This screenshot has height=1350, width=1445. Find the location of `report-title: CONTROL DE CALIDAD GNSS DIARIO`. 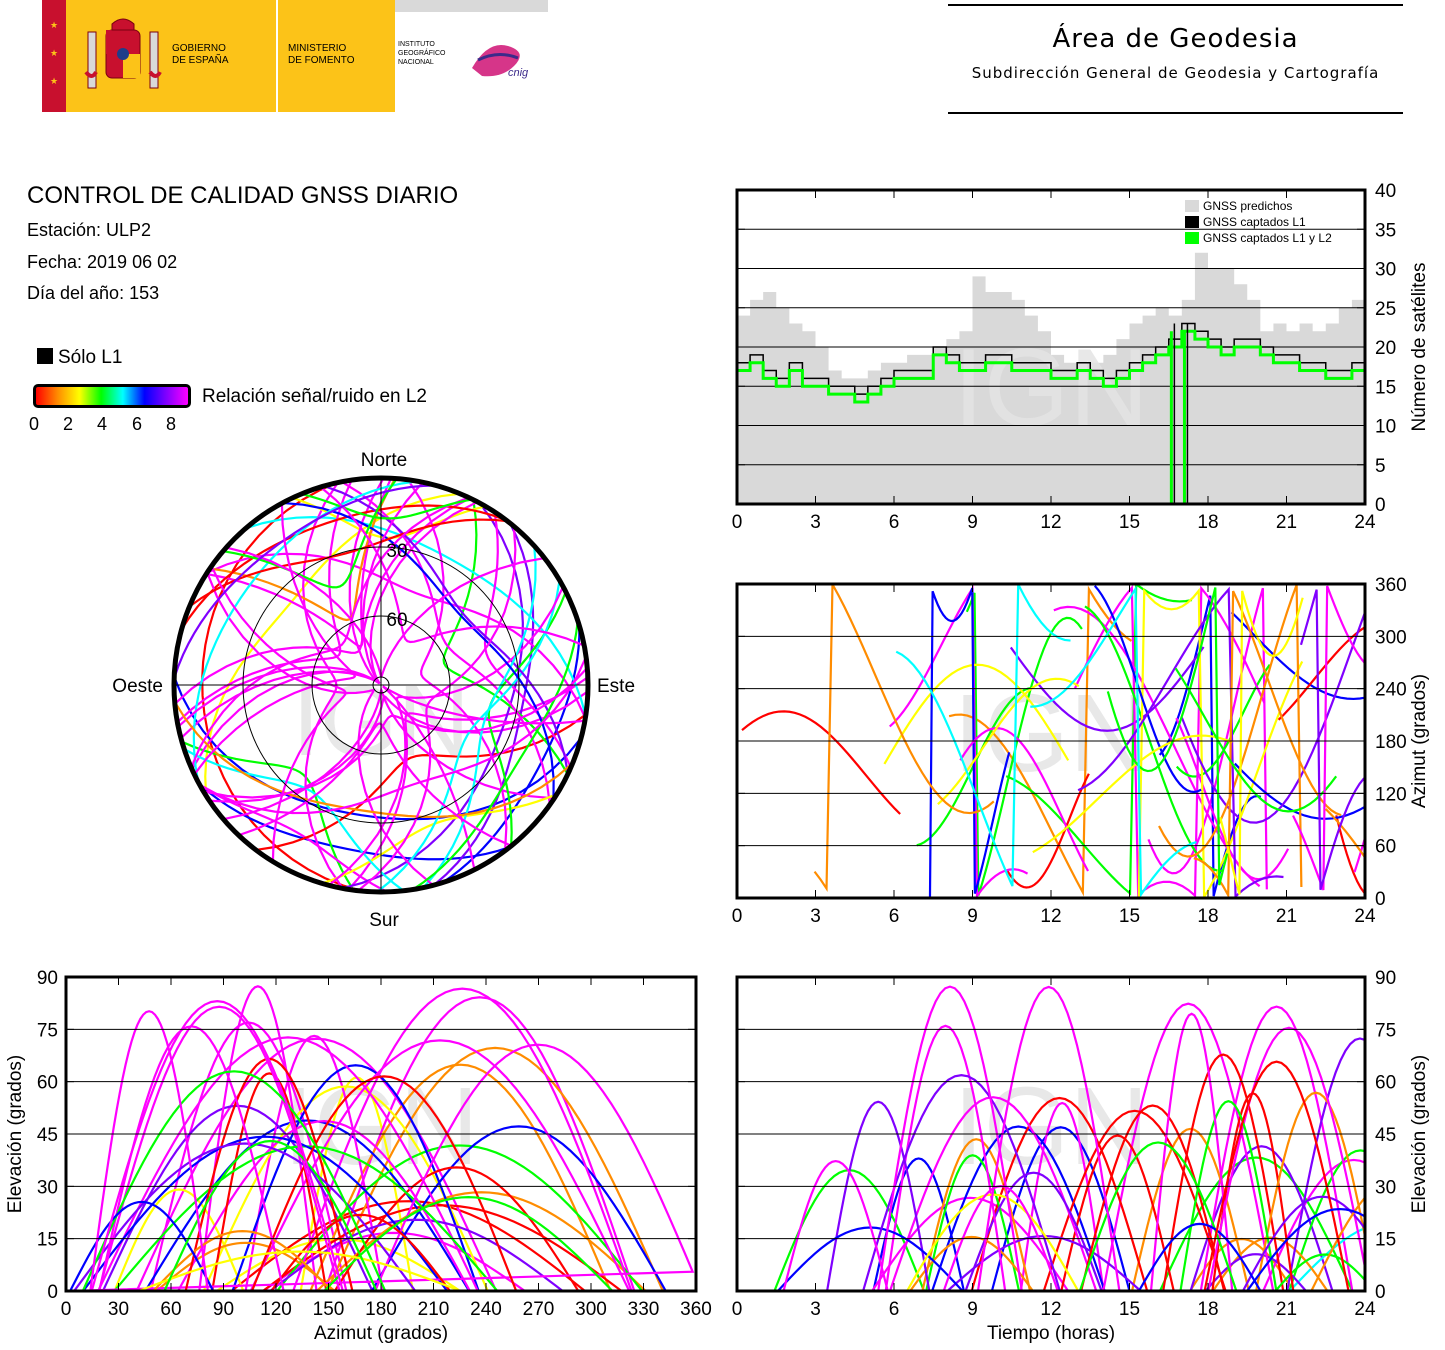

report-title: CONTROL DE CALIDAD GNSS DIARIO is located at coordinates (243, 195).